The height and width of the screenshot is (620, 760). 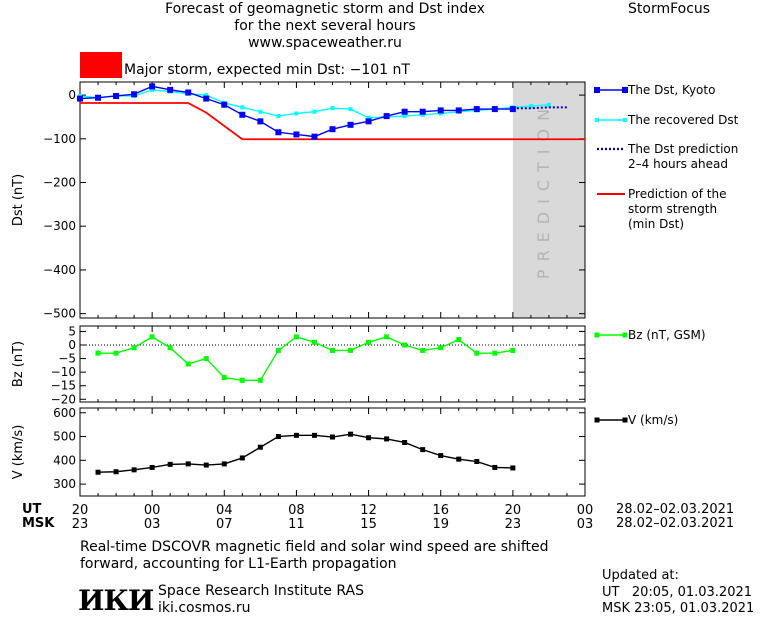 I want to click on storm-alert-swatch, so click(x=101, y=65).